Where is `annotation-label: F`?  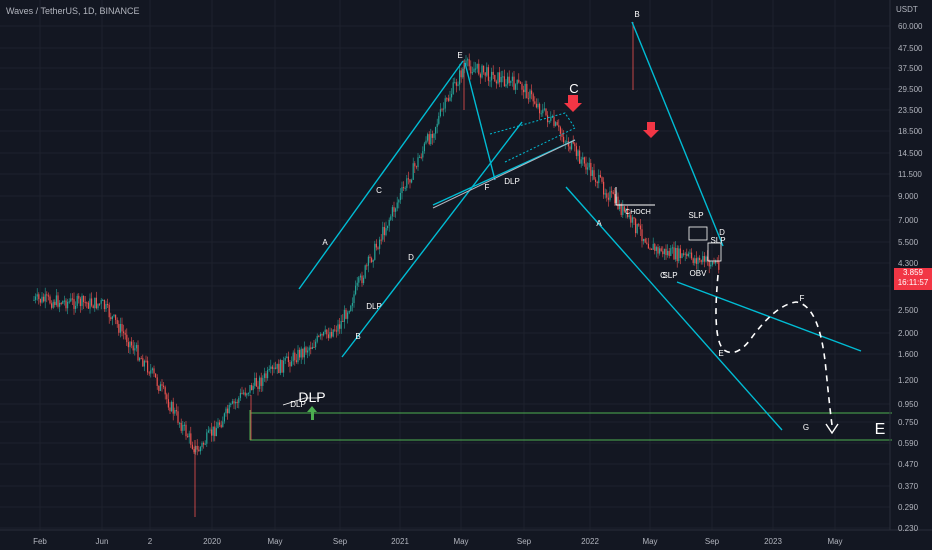 annotation-label: F is located at coordinates (802, 298).